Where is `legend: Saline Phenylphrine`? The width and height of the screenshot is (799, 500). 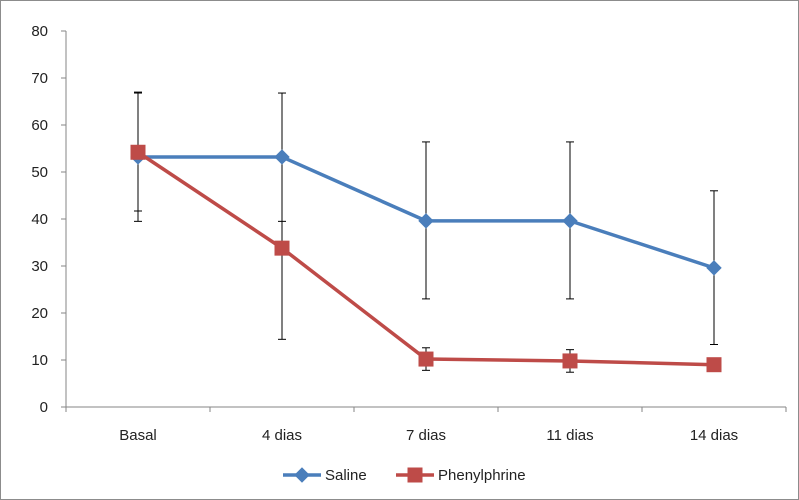 legend: Saline Phenylphrine is located at coordinates (404, 475).